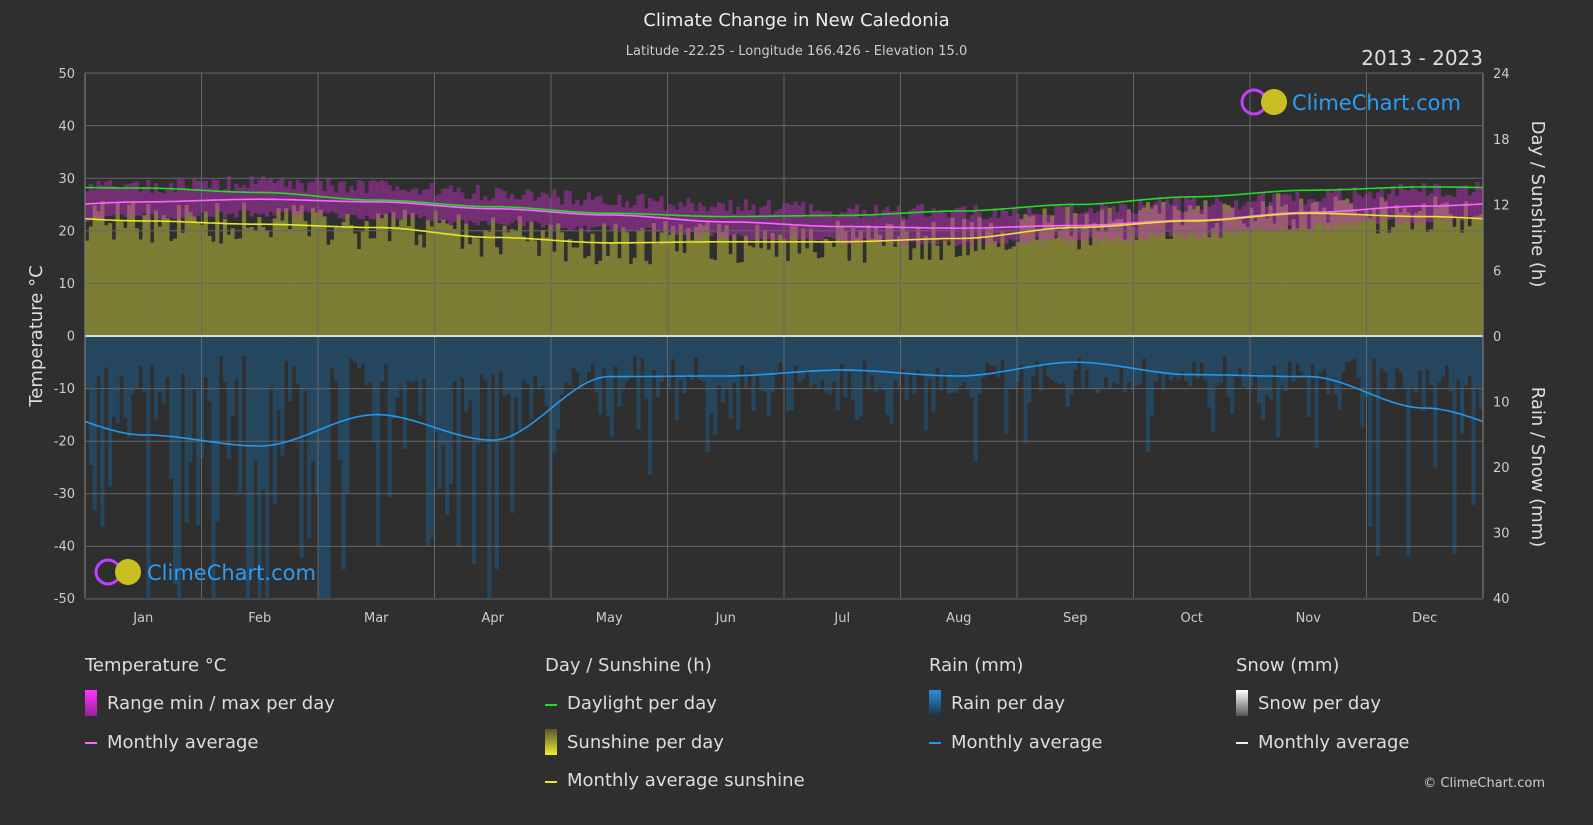  I want to click on right-tick-label-hours: 12, so click(1501, 206).